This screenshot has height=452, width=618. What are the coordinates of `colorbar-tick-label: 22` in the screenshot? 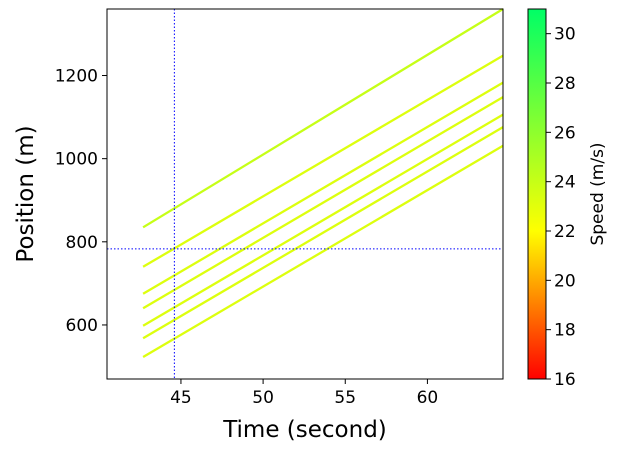 It's located at (565, 232).